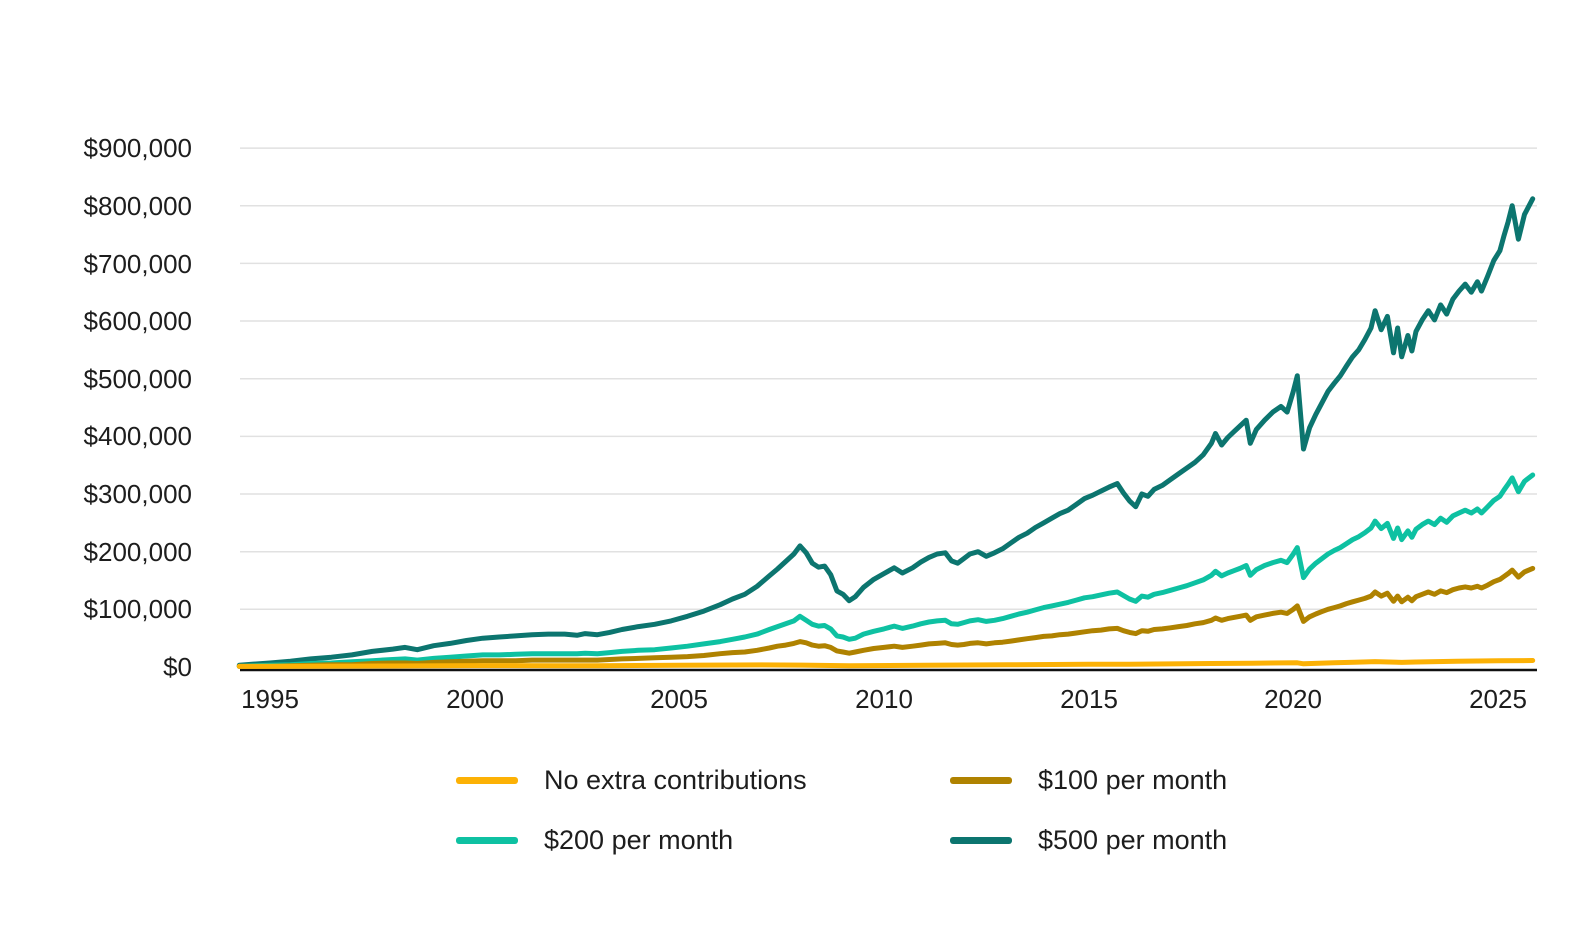 The height and width of the screenshot is (935, 1591). I want to click on x-axis-tick-label: 2025, so click(1498, 699).